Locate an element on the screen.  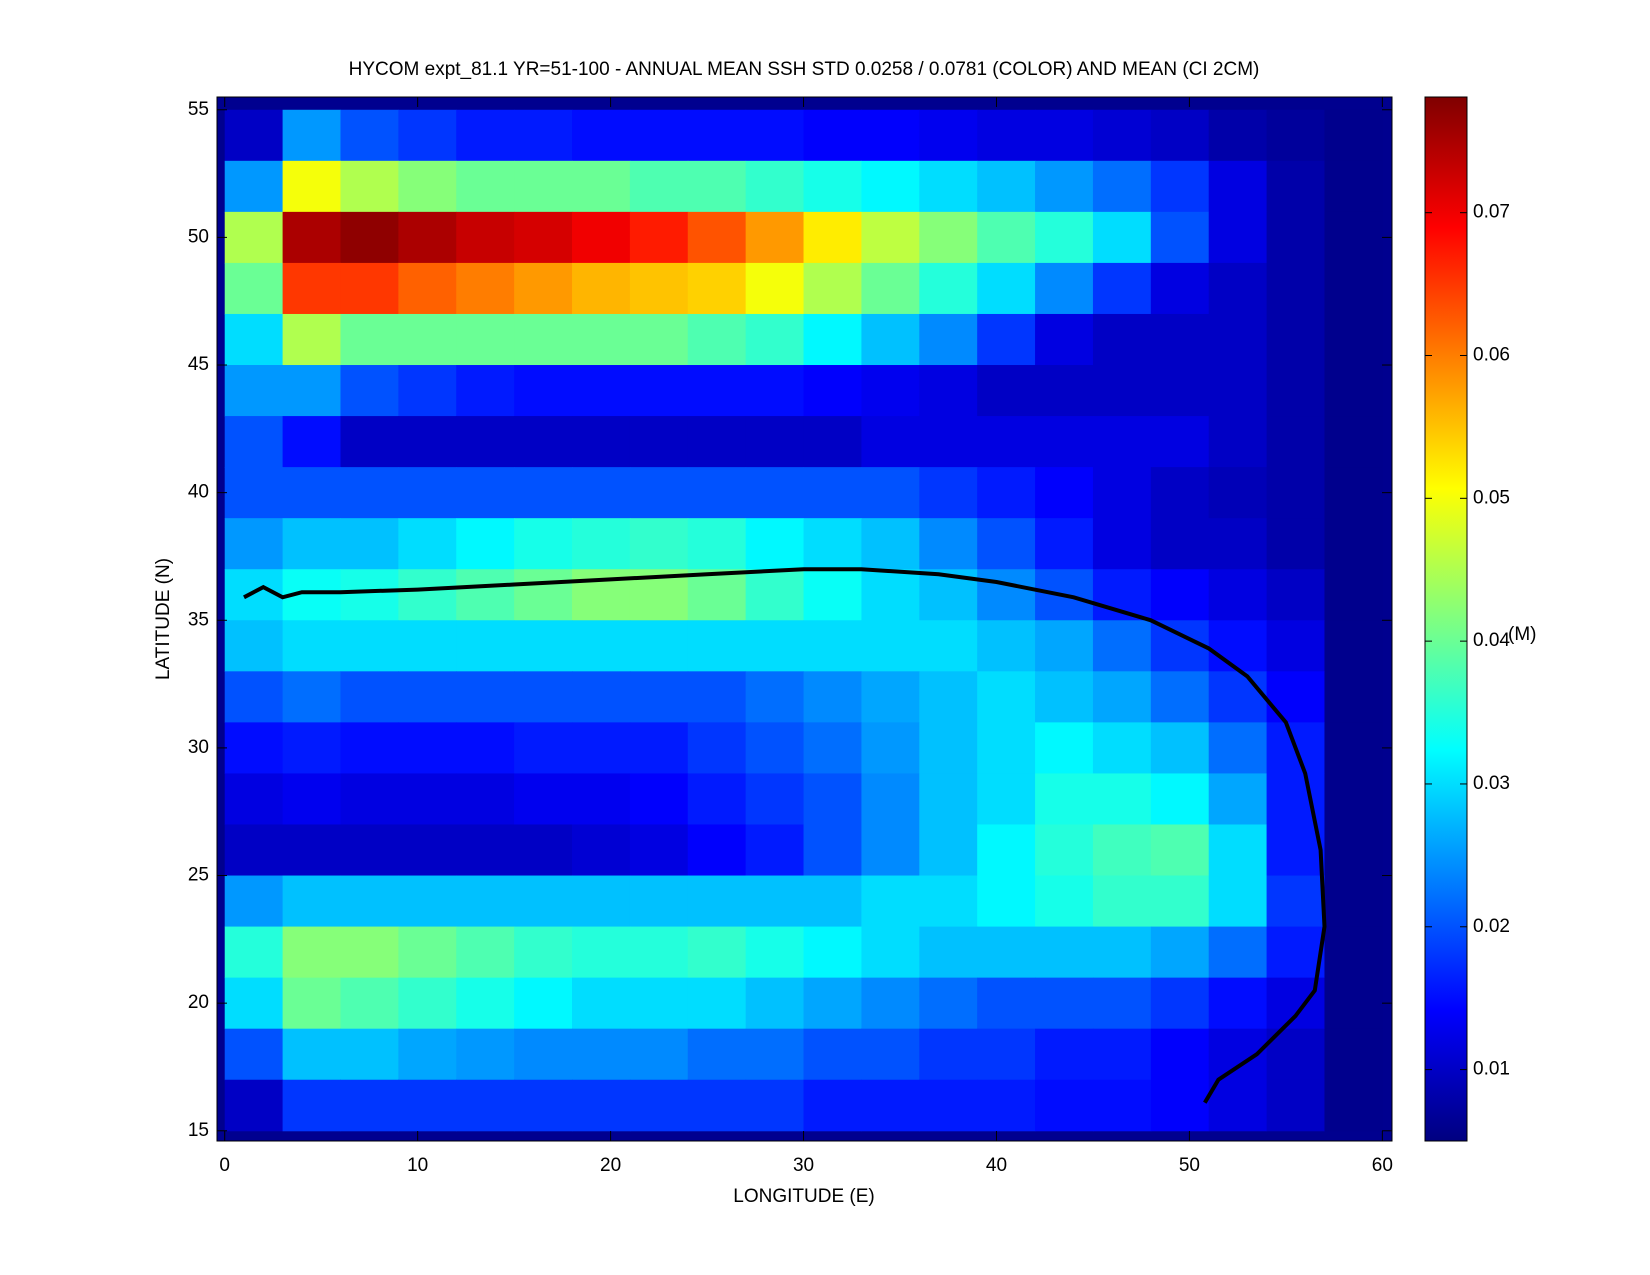
y-tick-label: 45 is located at coordinates (198, 364).